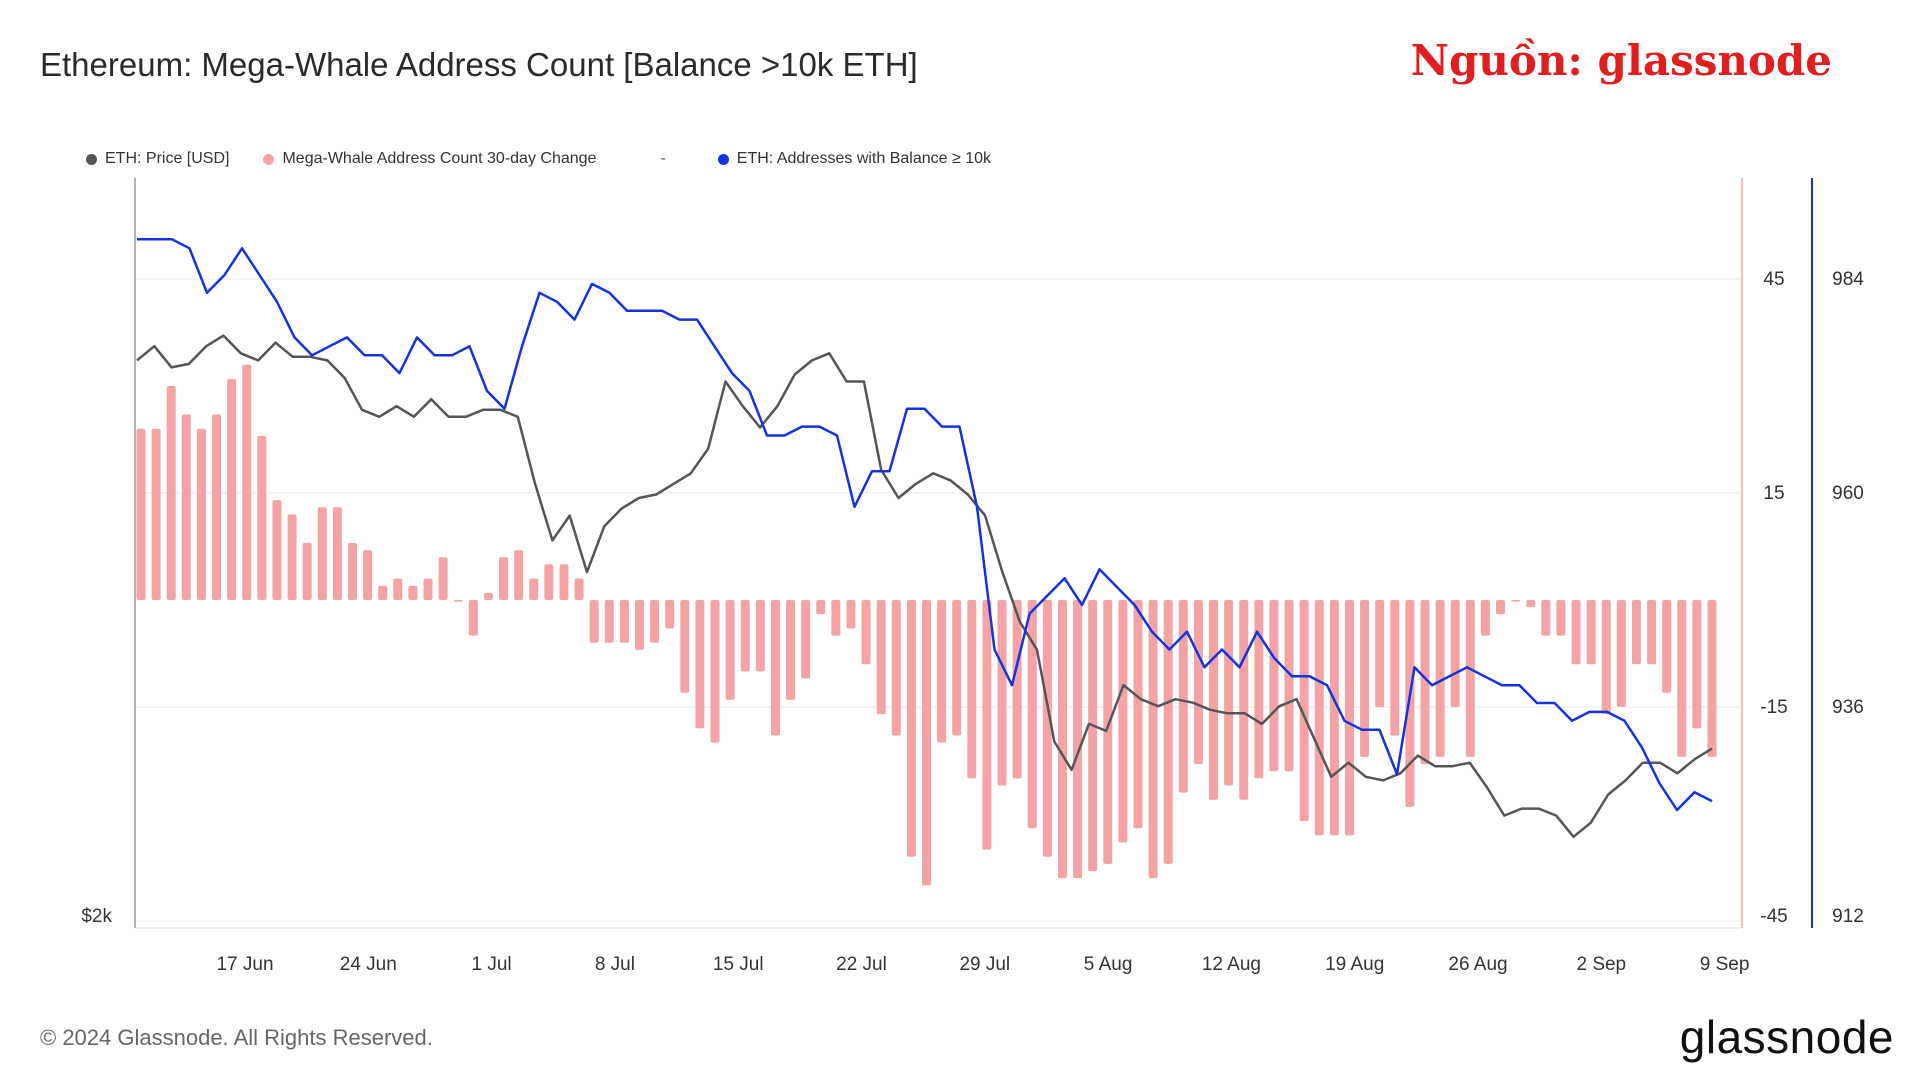 The height and width of the screenshot is (1080, 1920). I want to click on x-axis-tick-label: 24 Jun, so click(368, 964).